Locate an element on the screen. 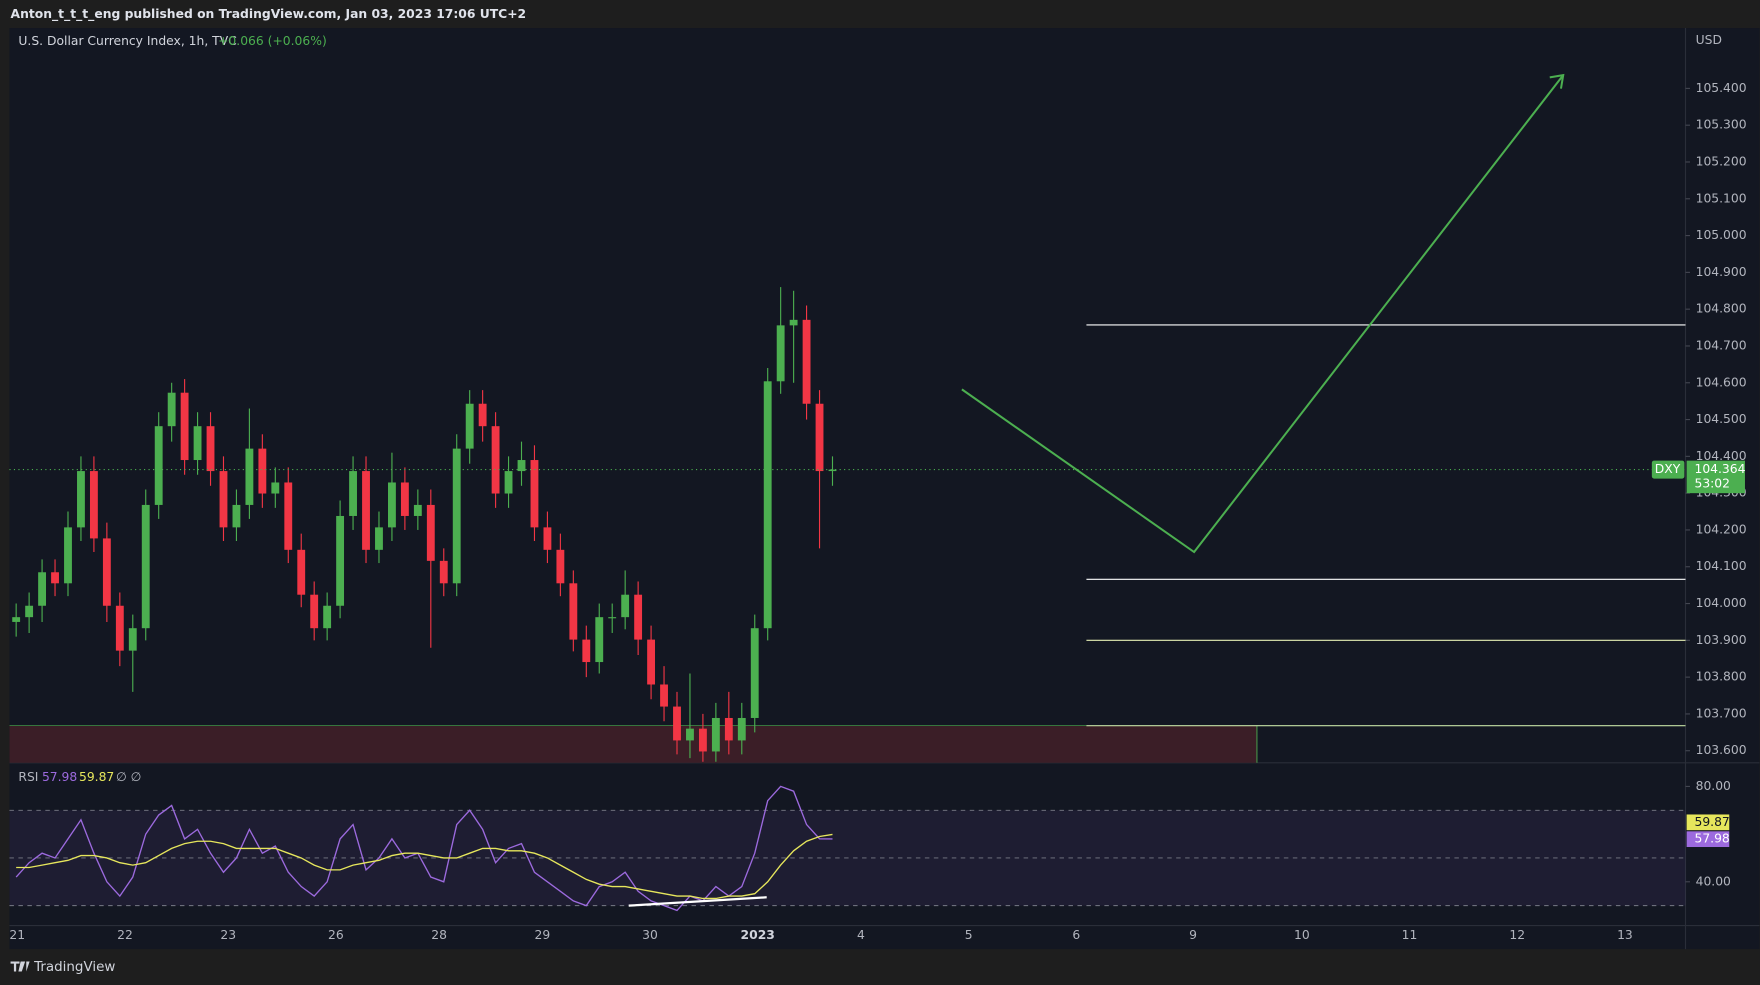 The height and width of the screenshot is (985, 1760). rsi-badge is located at coordinates (1708, 839).